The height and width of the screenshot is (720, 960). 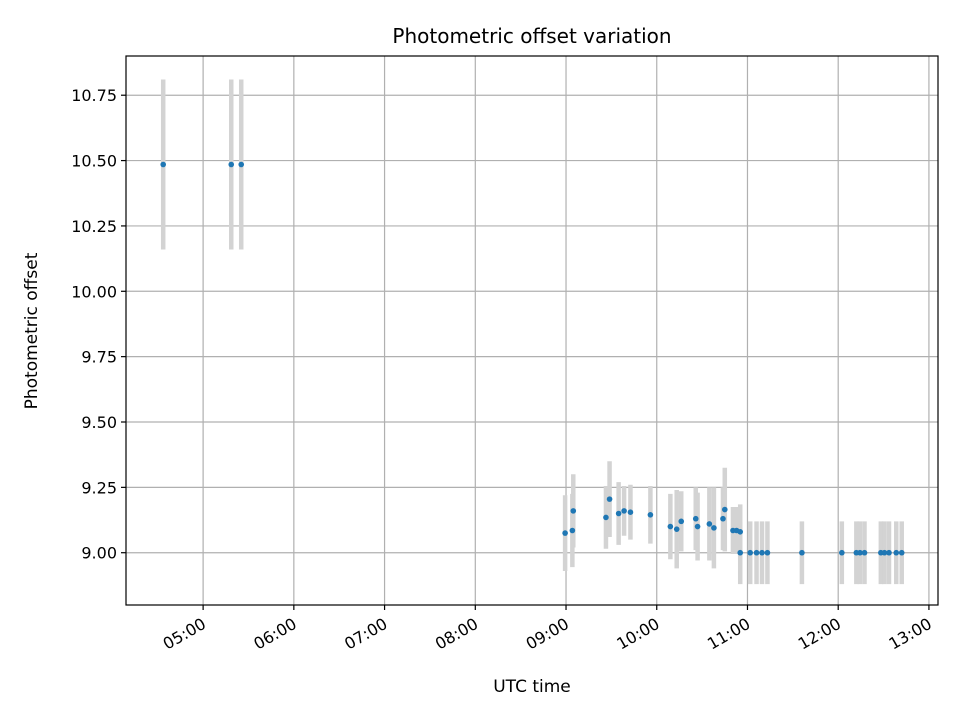 What do you see at coordinates (99, 357) in the screenshot?
I see `y-tick-label: 9.75` at bounding box center [99, 357].